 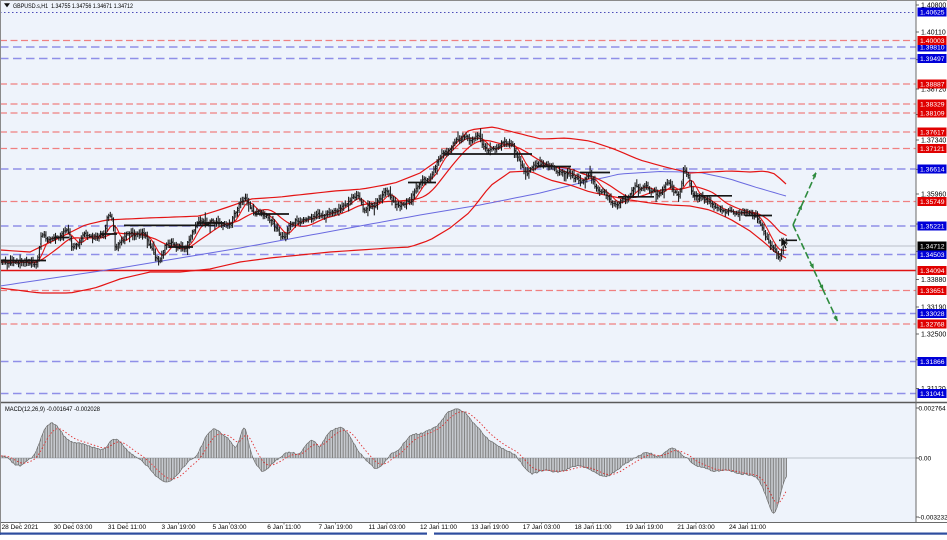 What do you see at coordinates (933, 141) in the screenshot?
I see `svg-text: 1.37340` at bounding box center [933, 141].